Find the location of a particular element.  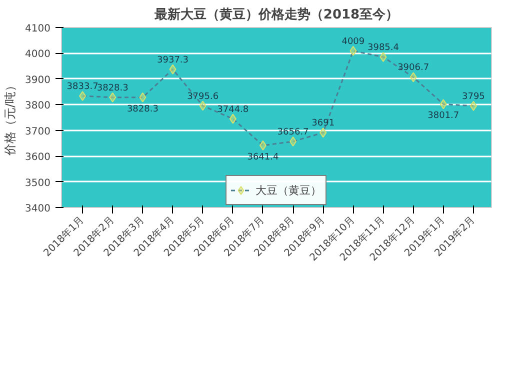

y-tick-label: 4000 is located at coordinates (38, 54).